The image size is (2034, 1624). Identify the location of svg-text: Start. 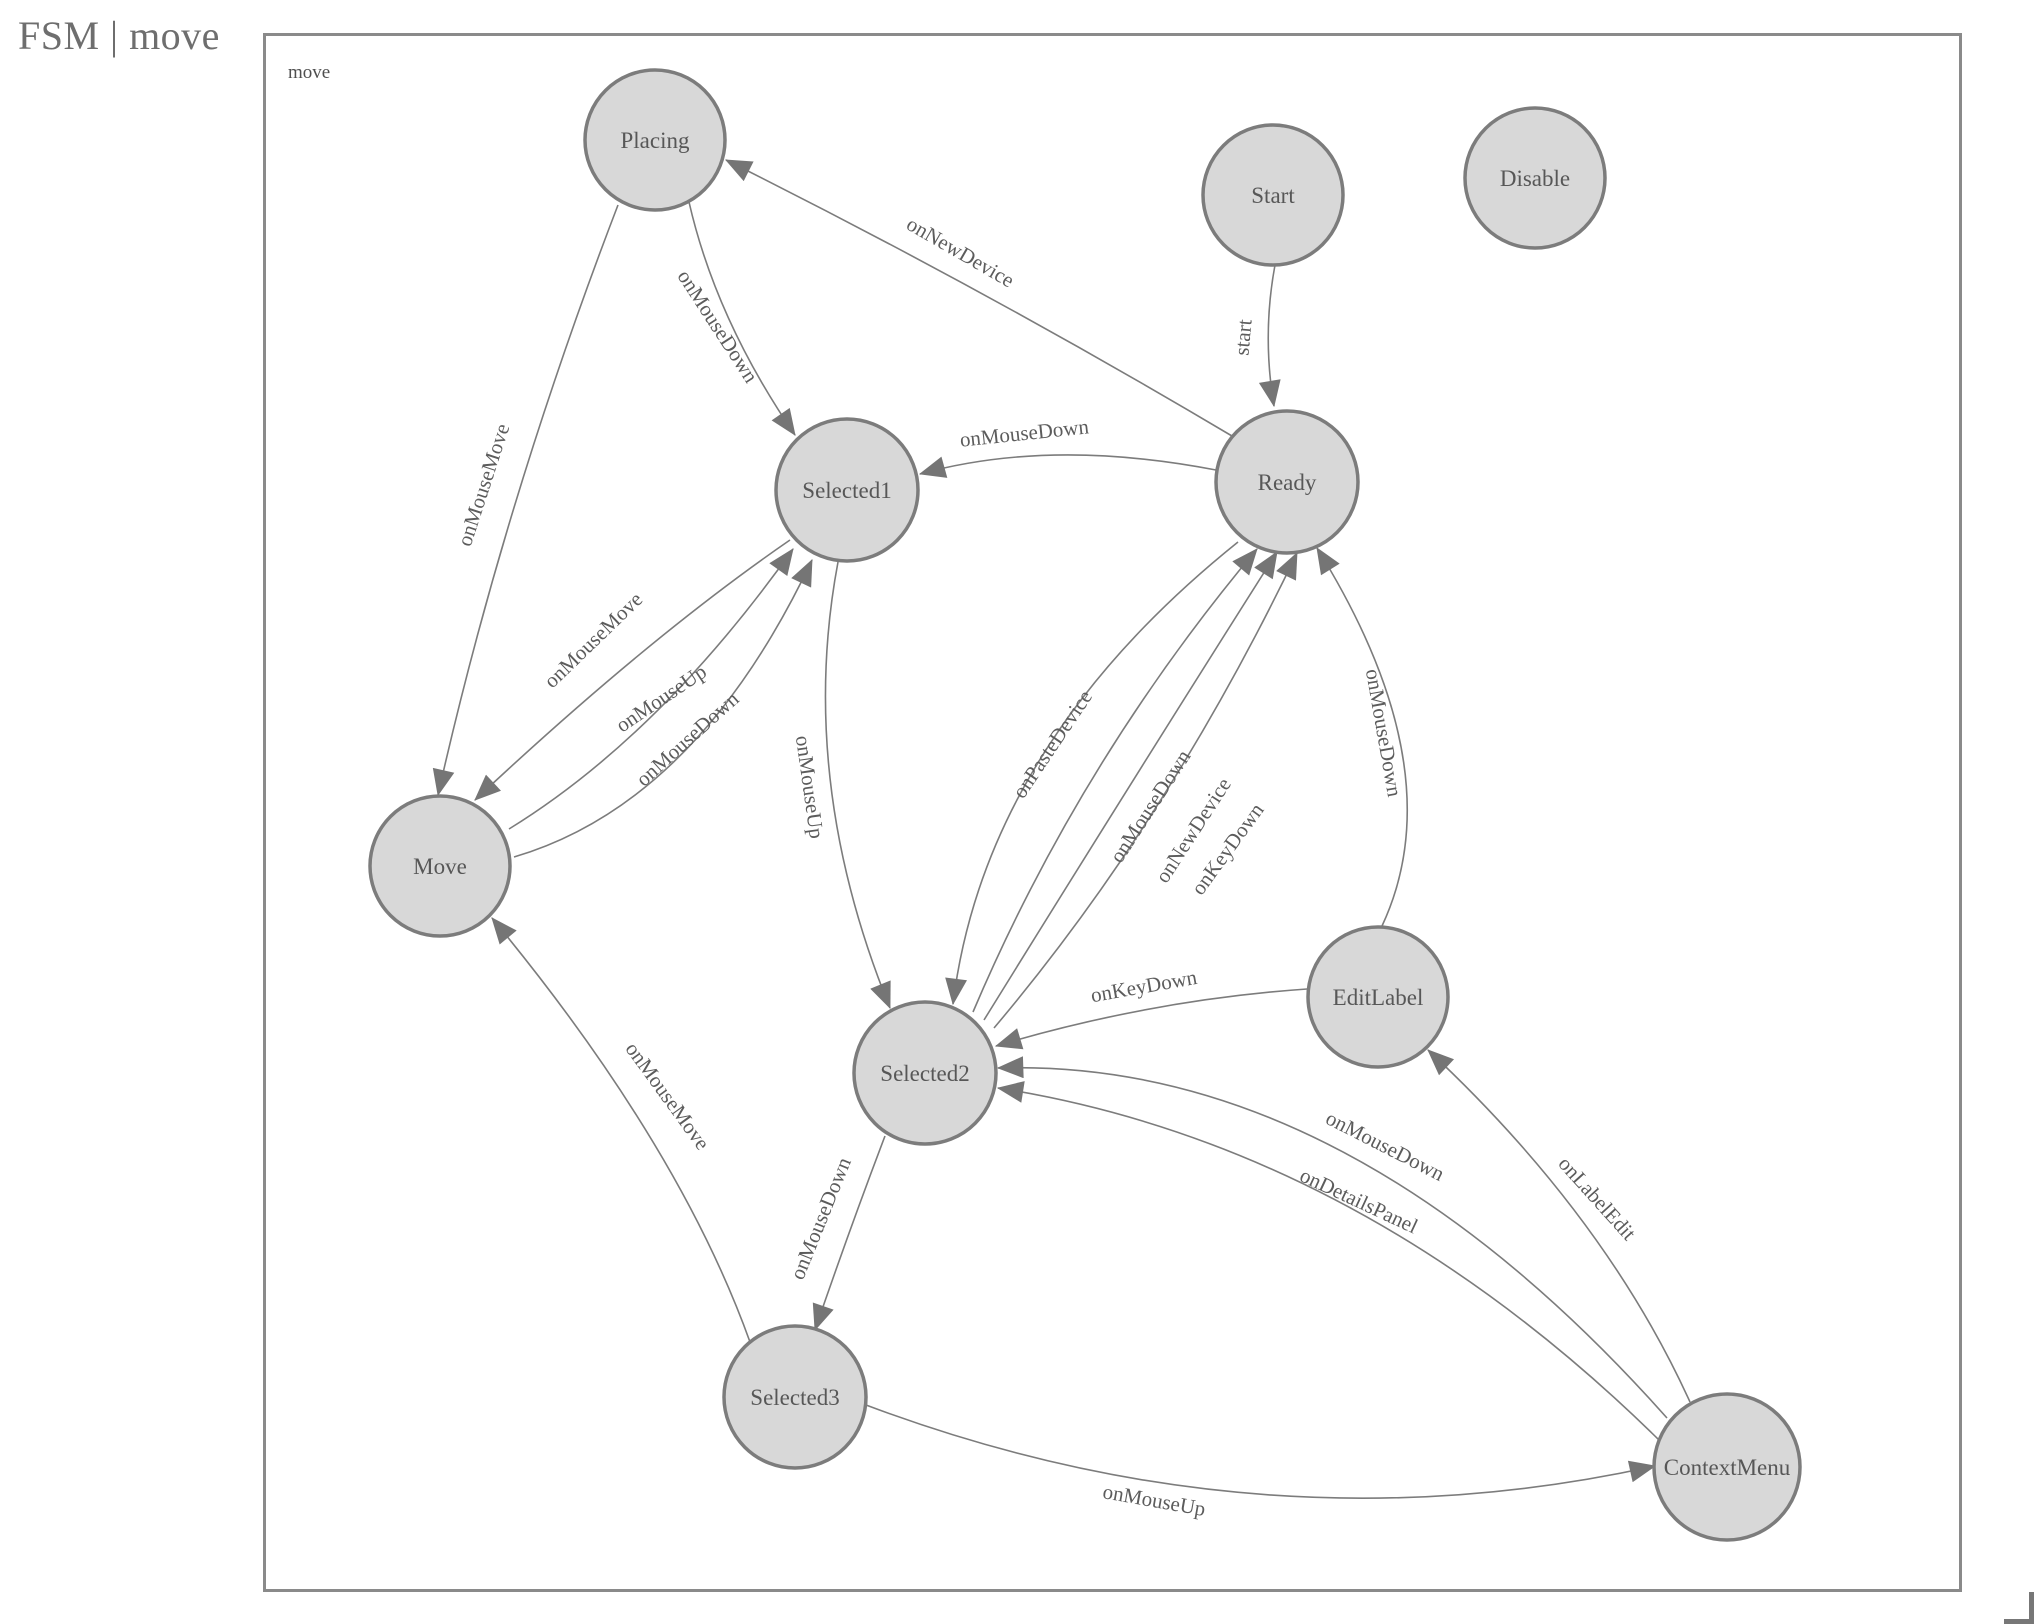
(1273, 195).